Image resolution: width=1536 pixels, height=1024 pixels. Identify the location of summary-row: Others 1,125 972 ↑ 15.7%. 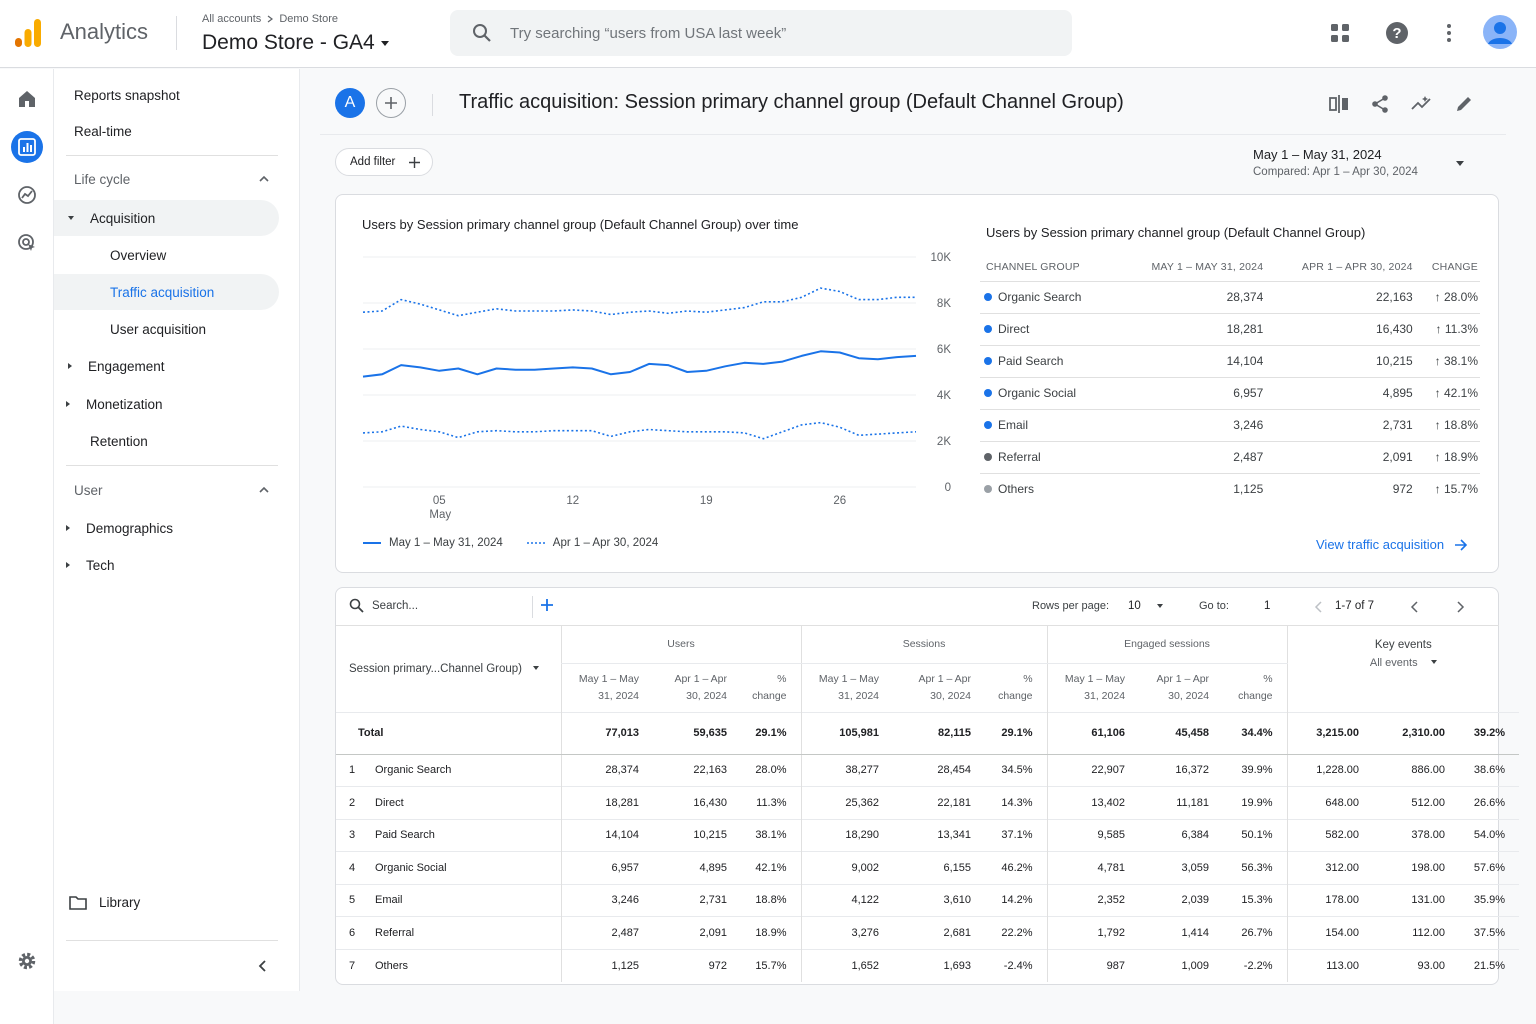
(1230, 489).